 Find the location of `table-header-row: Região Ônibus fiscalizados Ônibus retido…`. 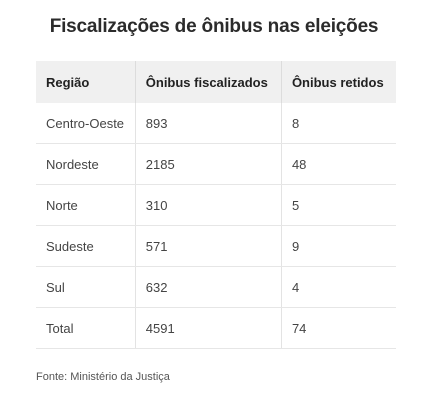

table-header-row: Região Ônibus fiscalizados Ônibus retido… is located at coordinates (216, 82).